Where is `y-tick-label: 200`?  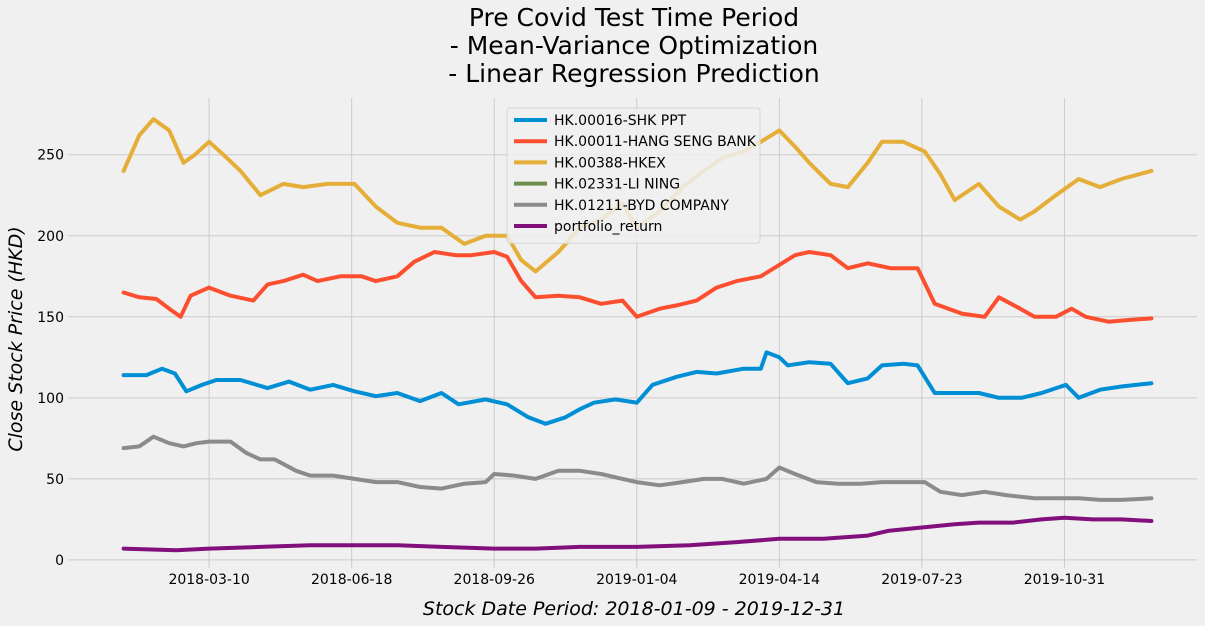 y-tick-label: 200 is located at coordinates (50, 237).